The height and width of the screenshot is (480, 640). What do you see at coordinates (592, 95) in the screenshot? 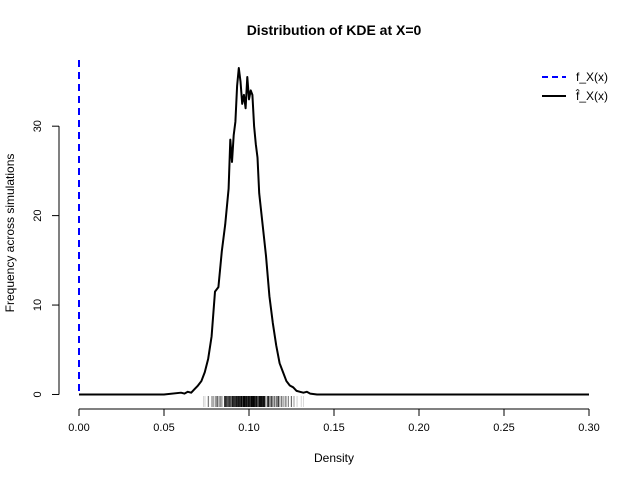
I see `legend-label-kde: f̂_X(x)` at bounding box center [592, 95].